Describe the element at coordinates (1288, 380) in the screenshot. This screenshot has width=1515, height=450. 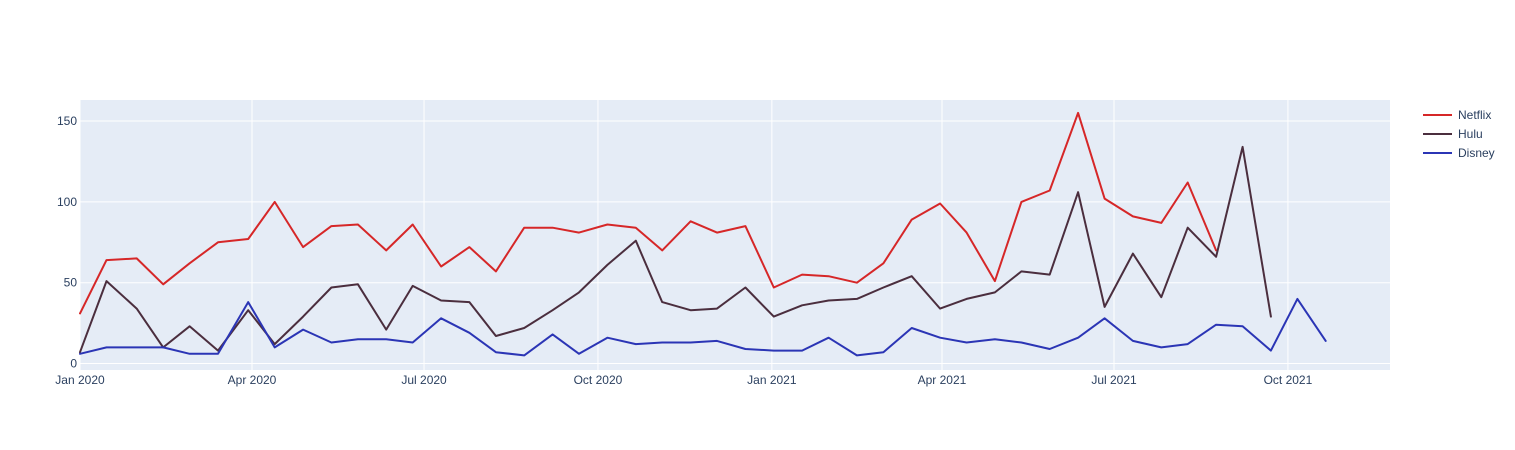
I see `x-tick-label: Oct 2021` at that location.